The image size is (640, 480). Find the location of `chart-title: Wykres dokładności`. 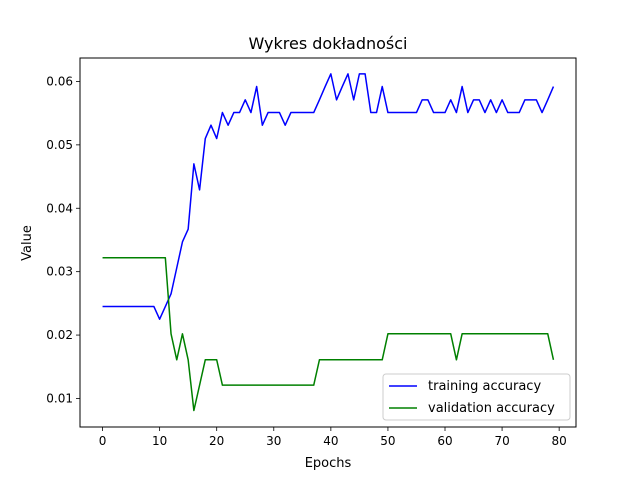

chart-title: Wykres dokładności is located at coordinates (328, 43).